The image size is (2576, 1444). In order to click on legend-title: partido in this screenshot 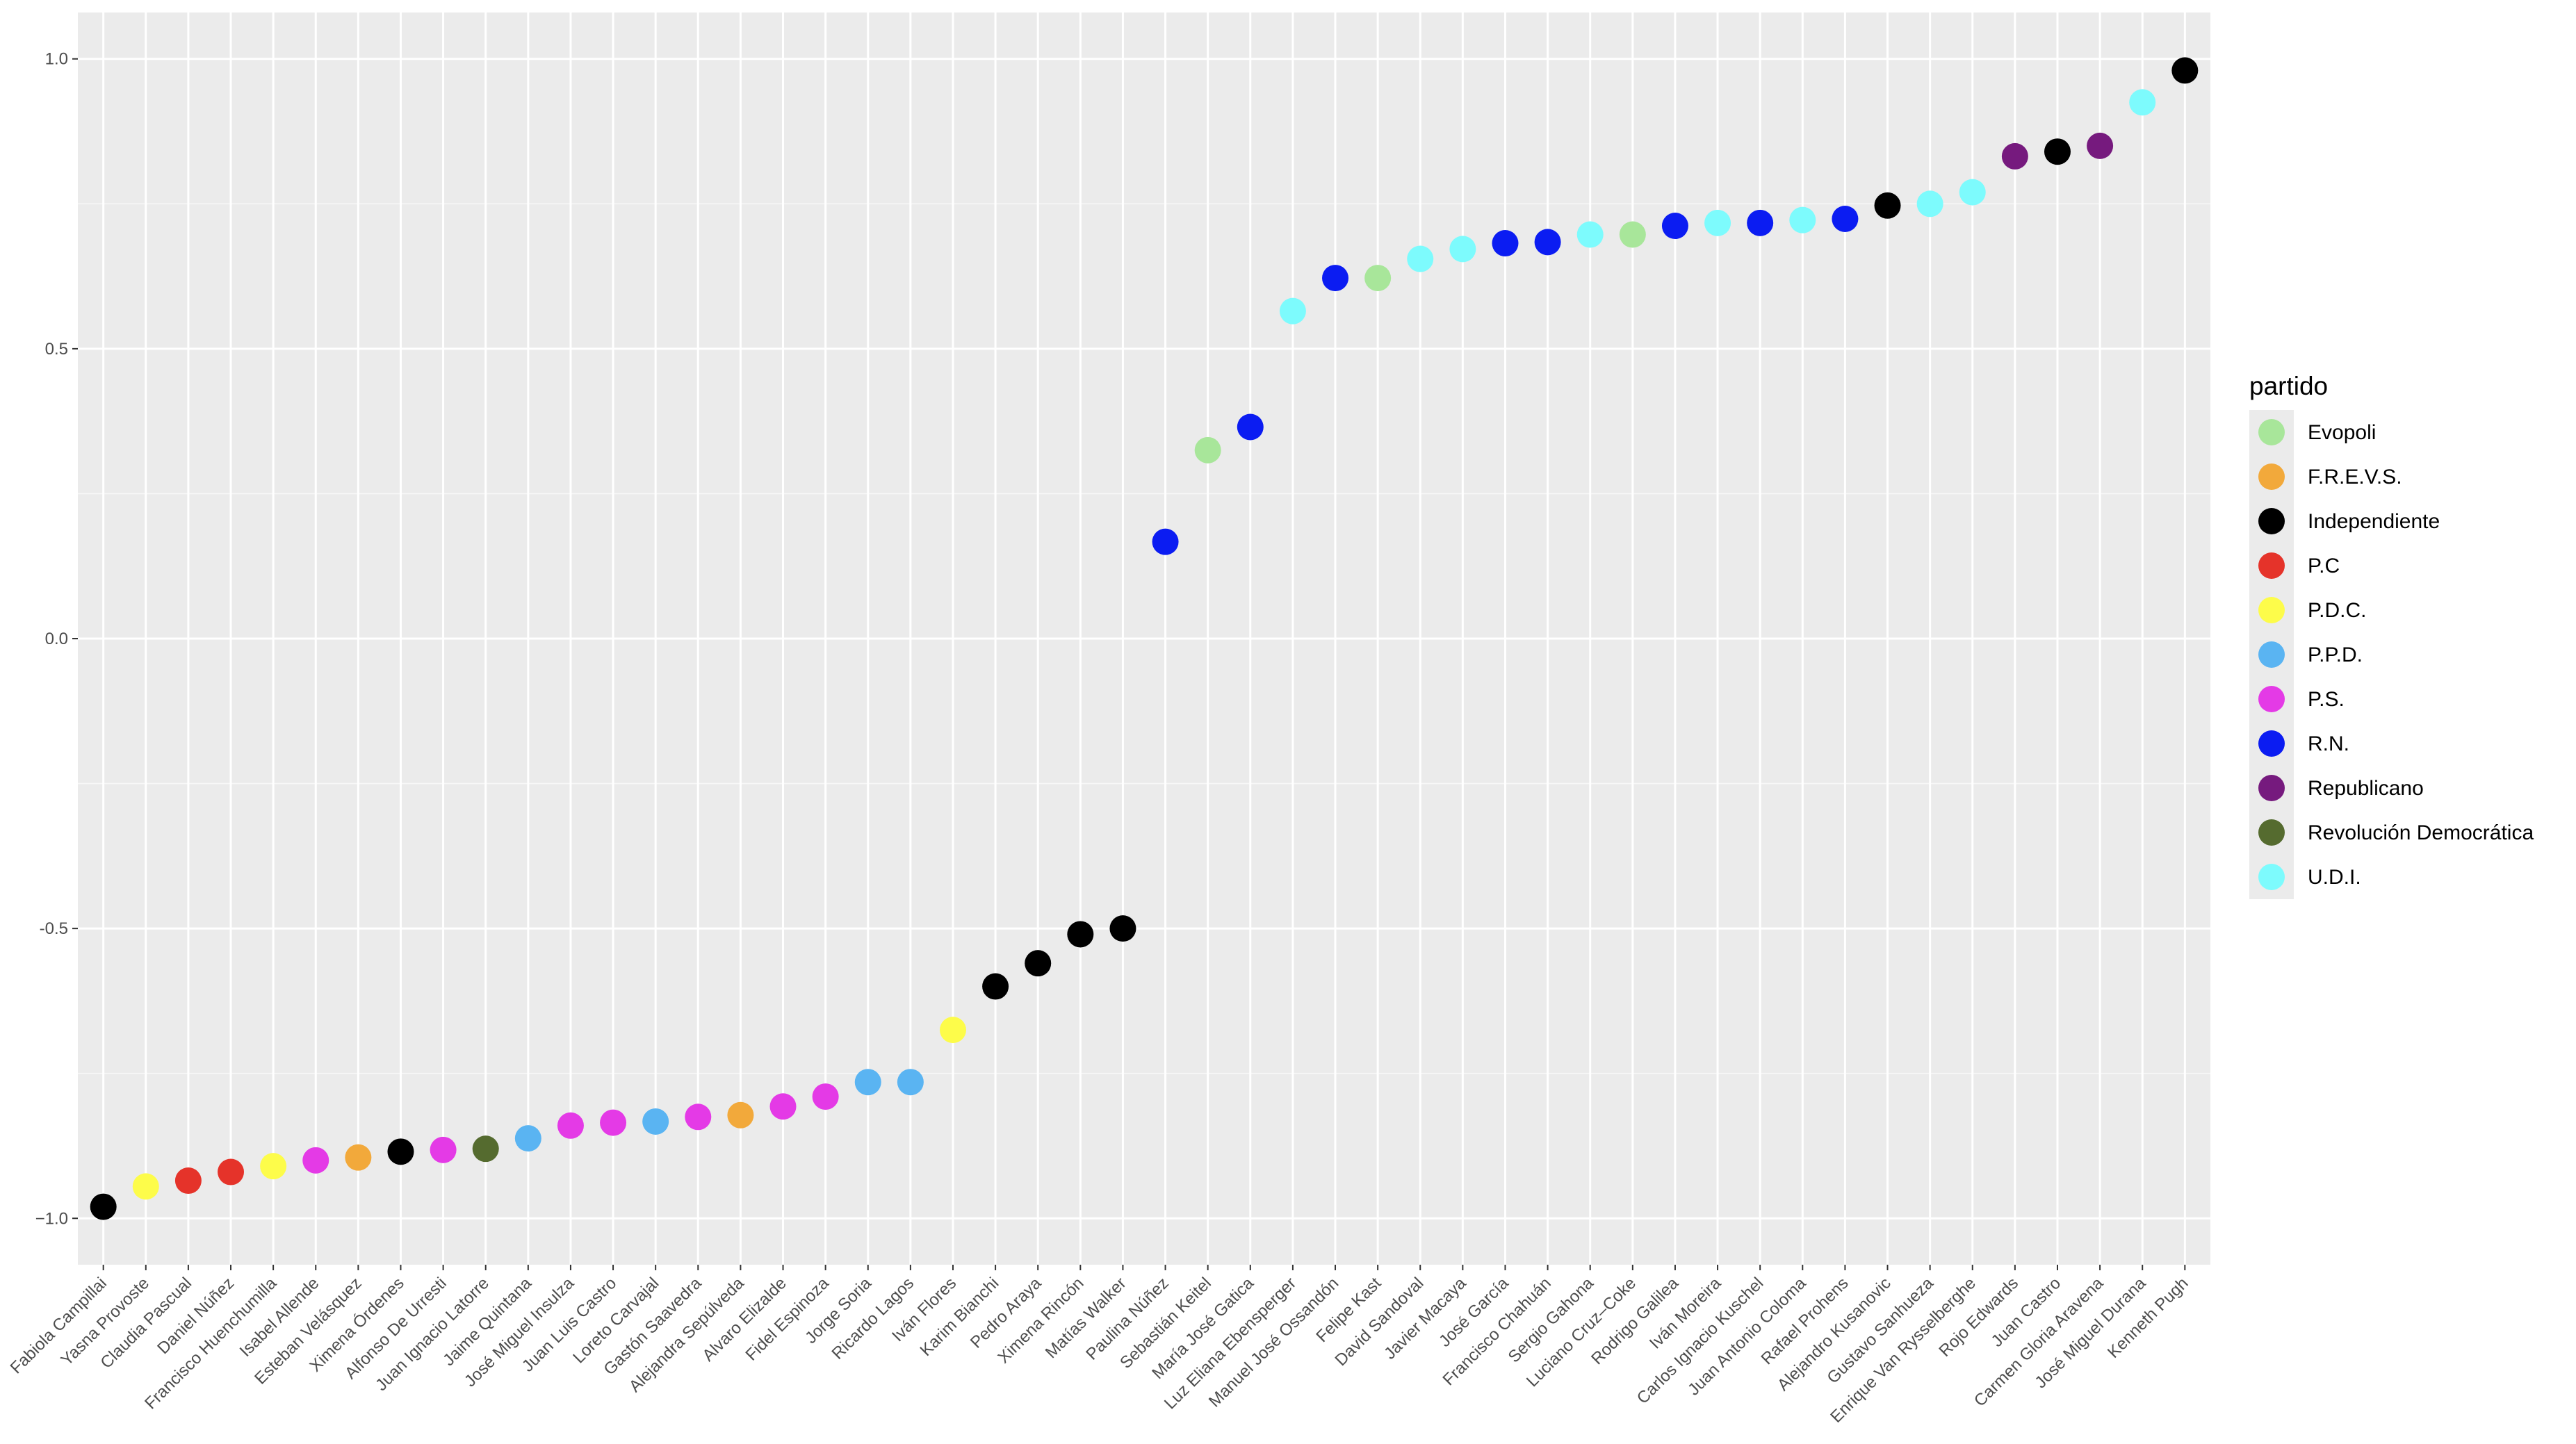, I will do `click(2288, 386)`.